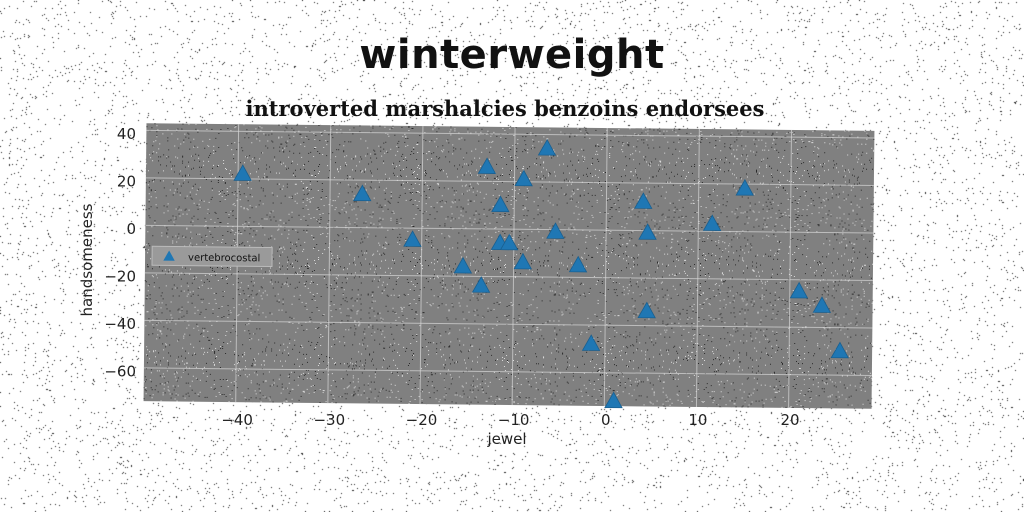 This screenshot has width=1024, height=512. Describe the element at coordinates (87, 259) in the screenshot. I see `y-axis-label: handsomeness` at that location.